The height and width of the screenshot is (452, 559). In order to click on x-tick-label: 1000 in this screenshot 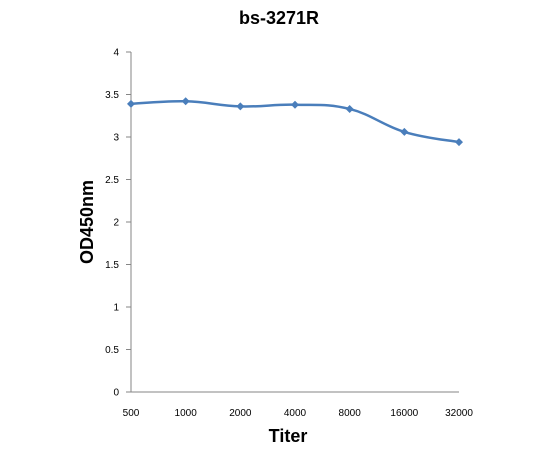, I will do `click(186, 413)`.